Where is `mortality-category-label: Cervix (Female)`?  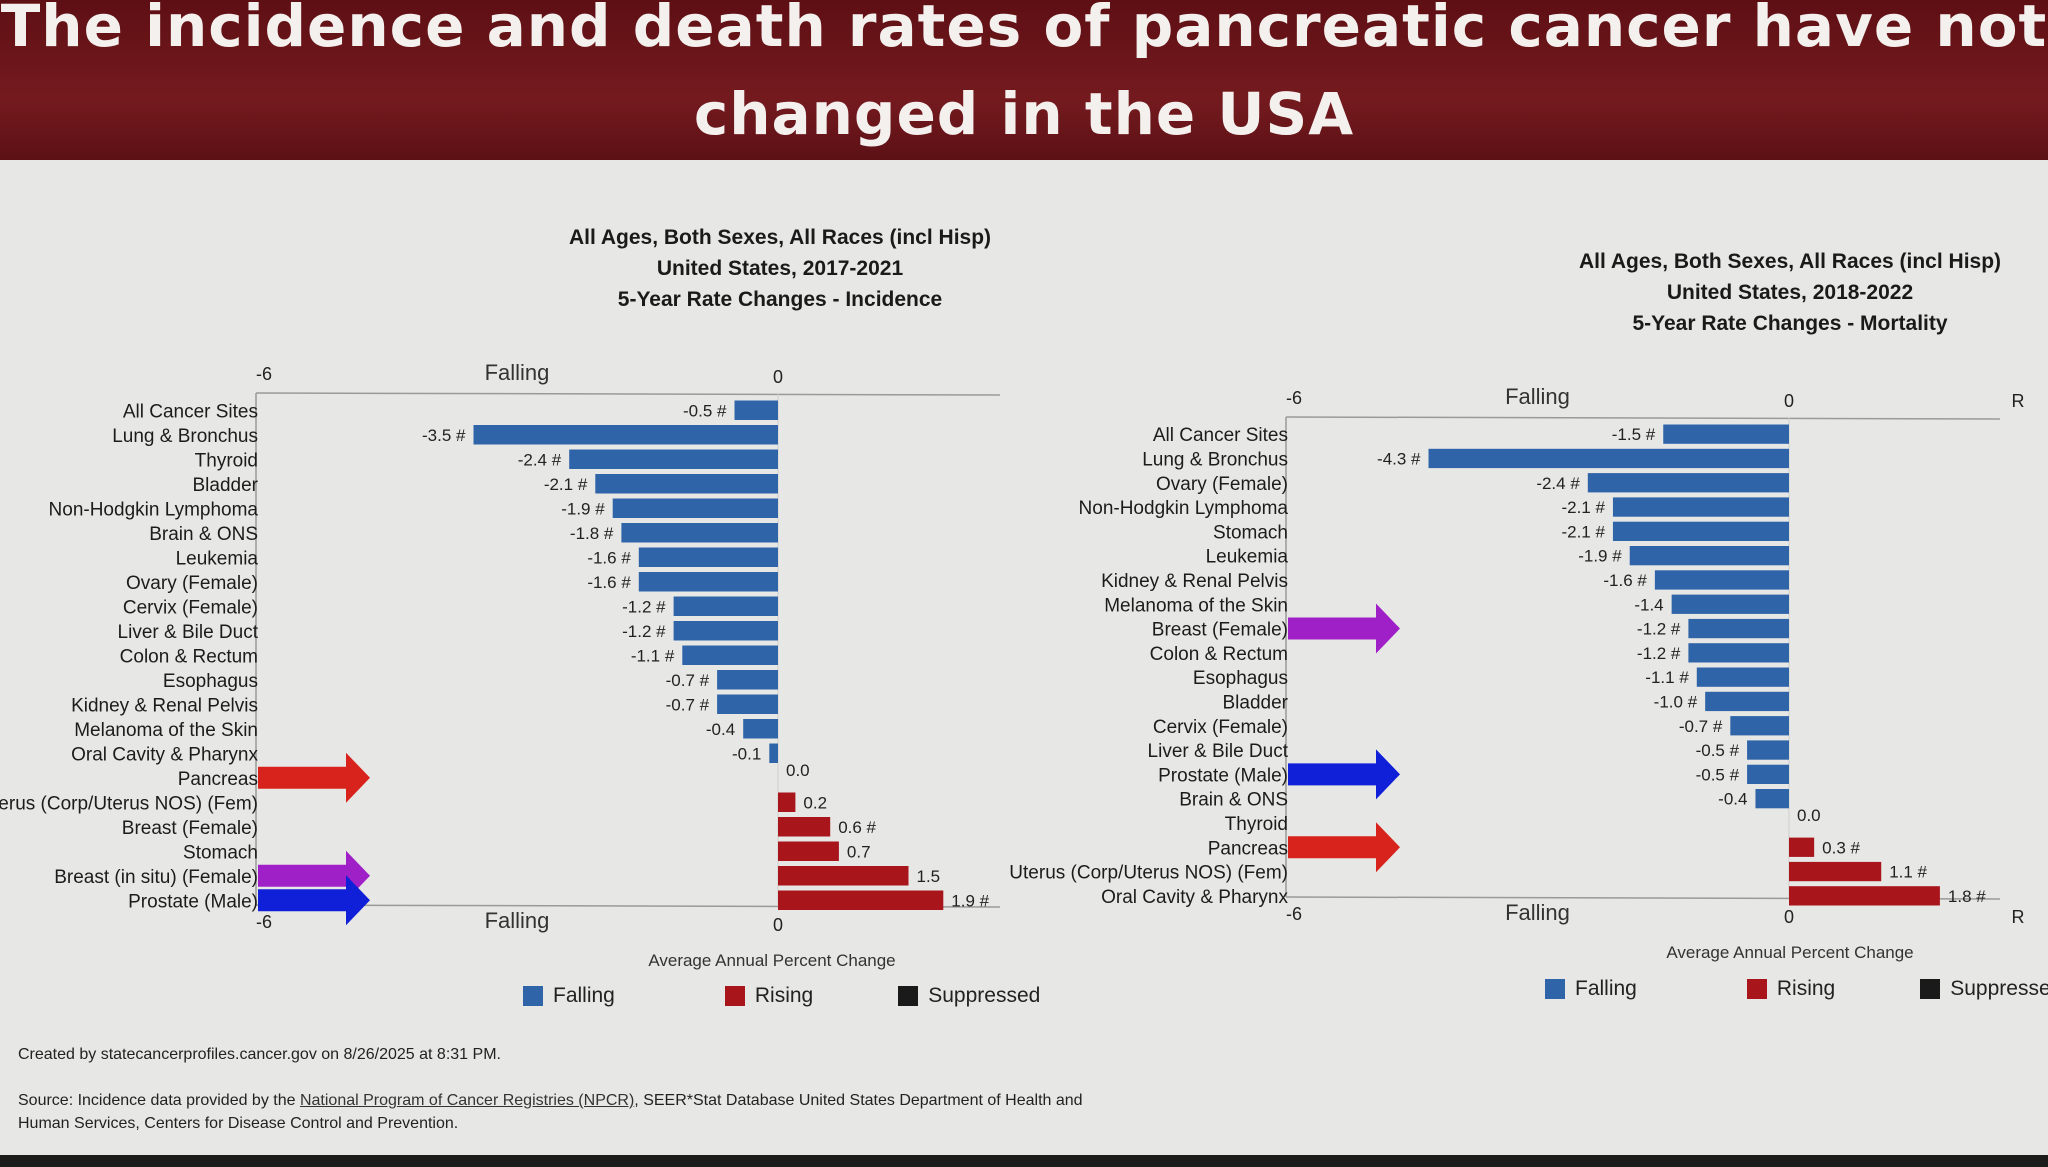 mortality-category-label: Cervix (Female) is located at coordinates (1220, 727).